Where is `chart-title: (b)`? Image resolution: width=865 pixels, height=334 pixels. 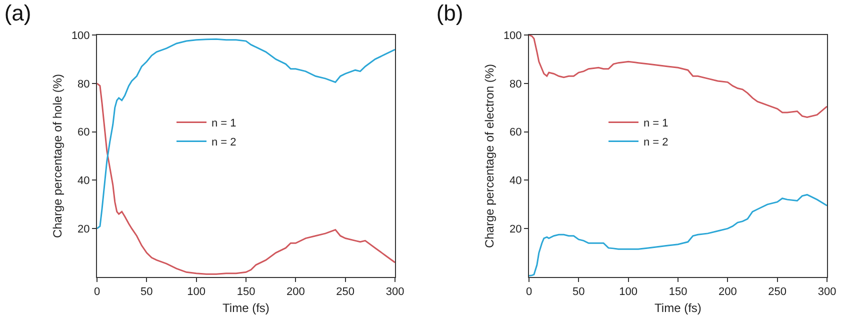
chart-title: (b) is located at coordinates (450, 13).